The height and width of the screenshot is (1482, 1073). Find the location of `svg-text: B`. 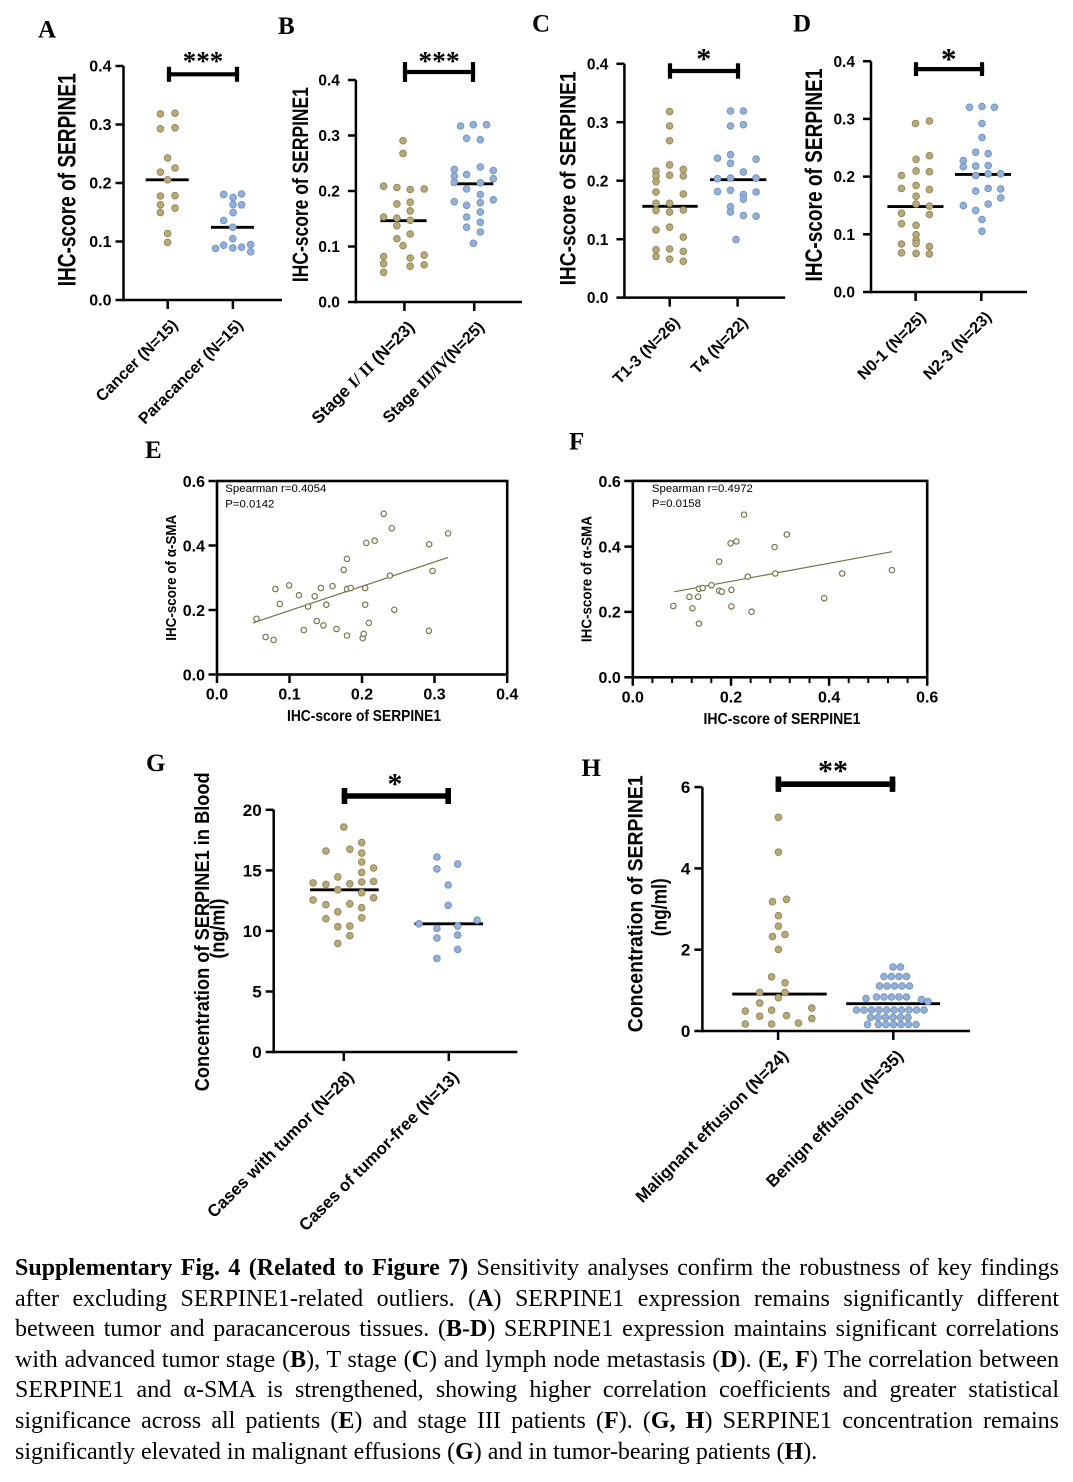

svg-text: B is located at coordinates (286, 26).